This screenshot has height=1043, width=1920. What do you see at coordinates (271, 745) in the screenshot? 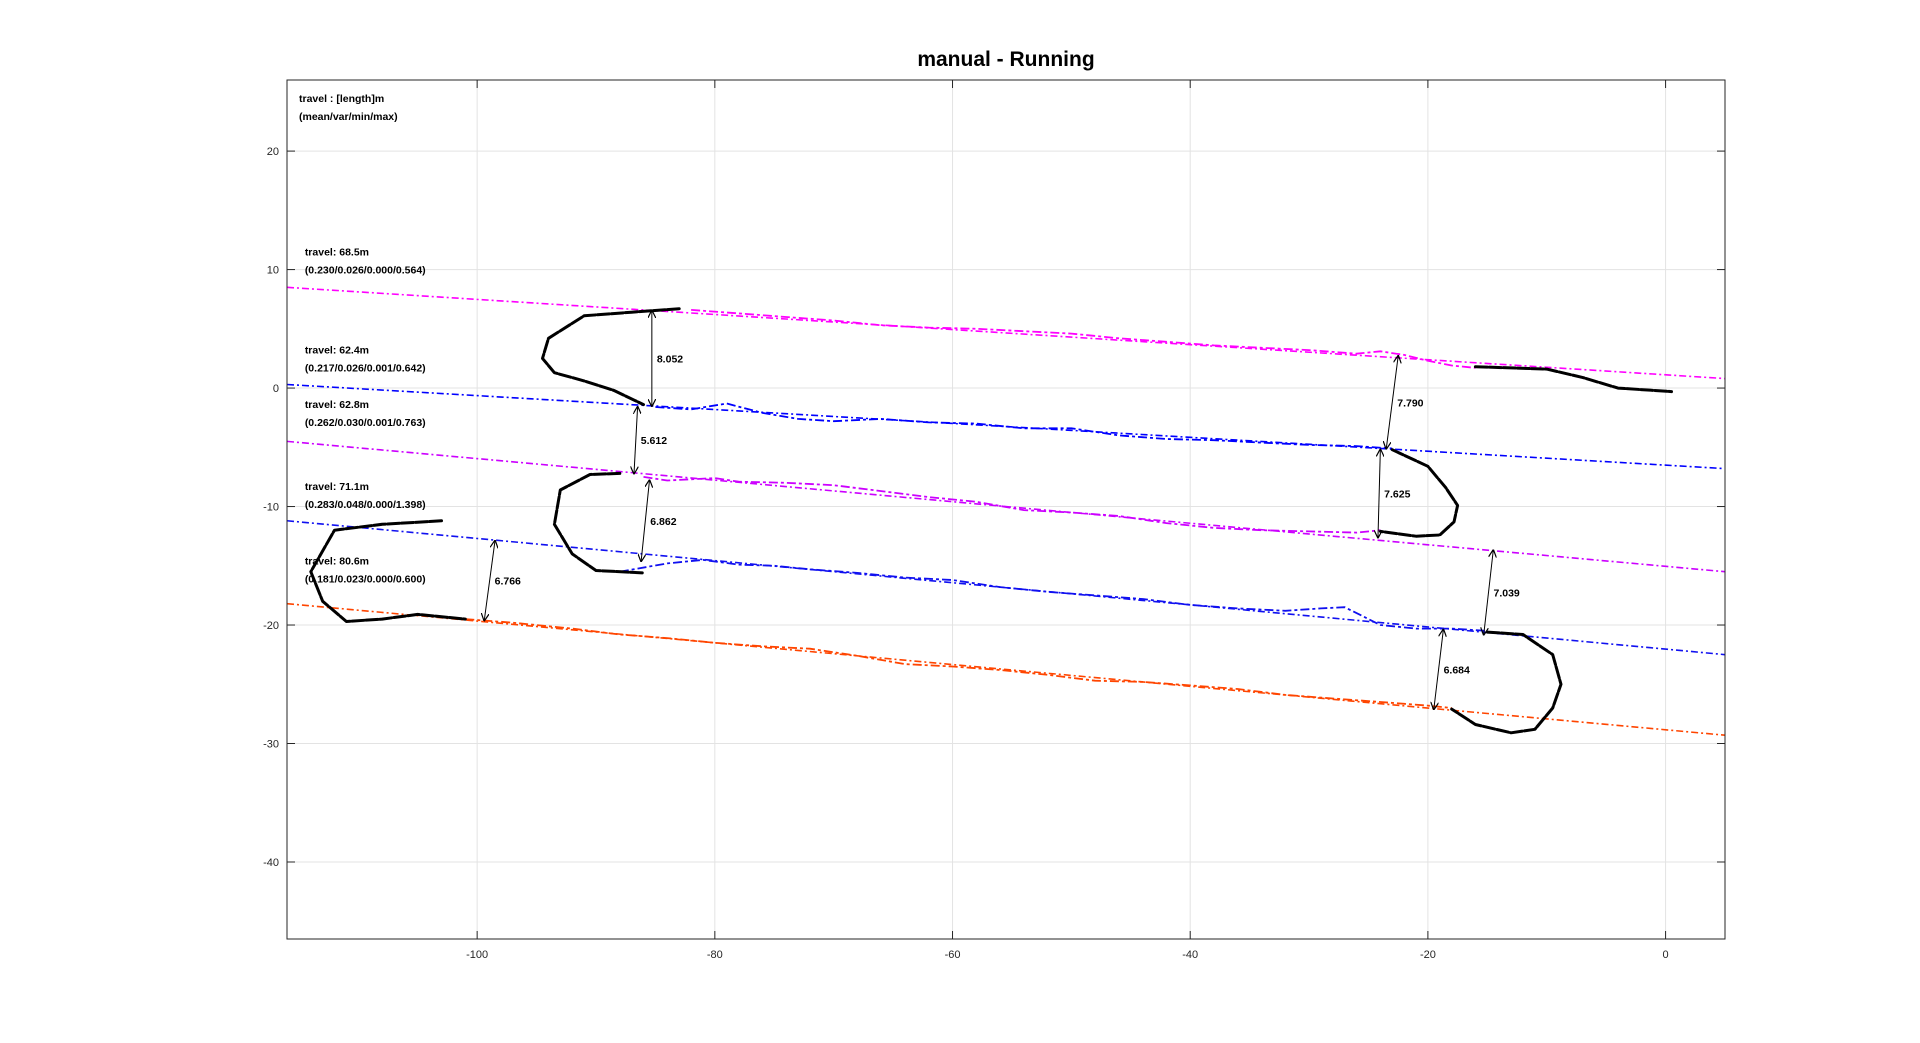
I see `y-tick-label: -30` at bounding box center [271, 745].